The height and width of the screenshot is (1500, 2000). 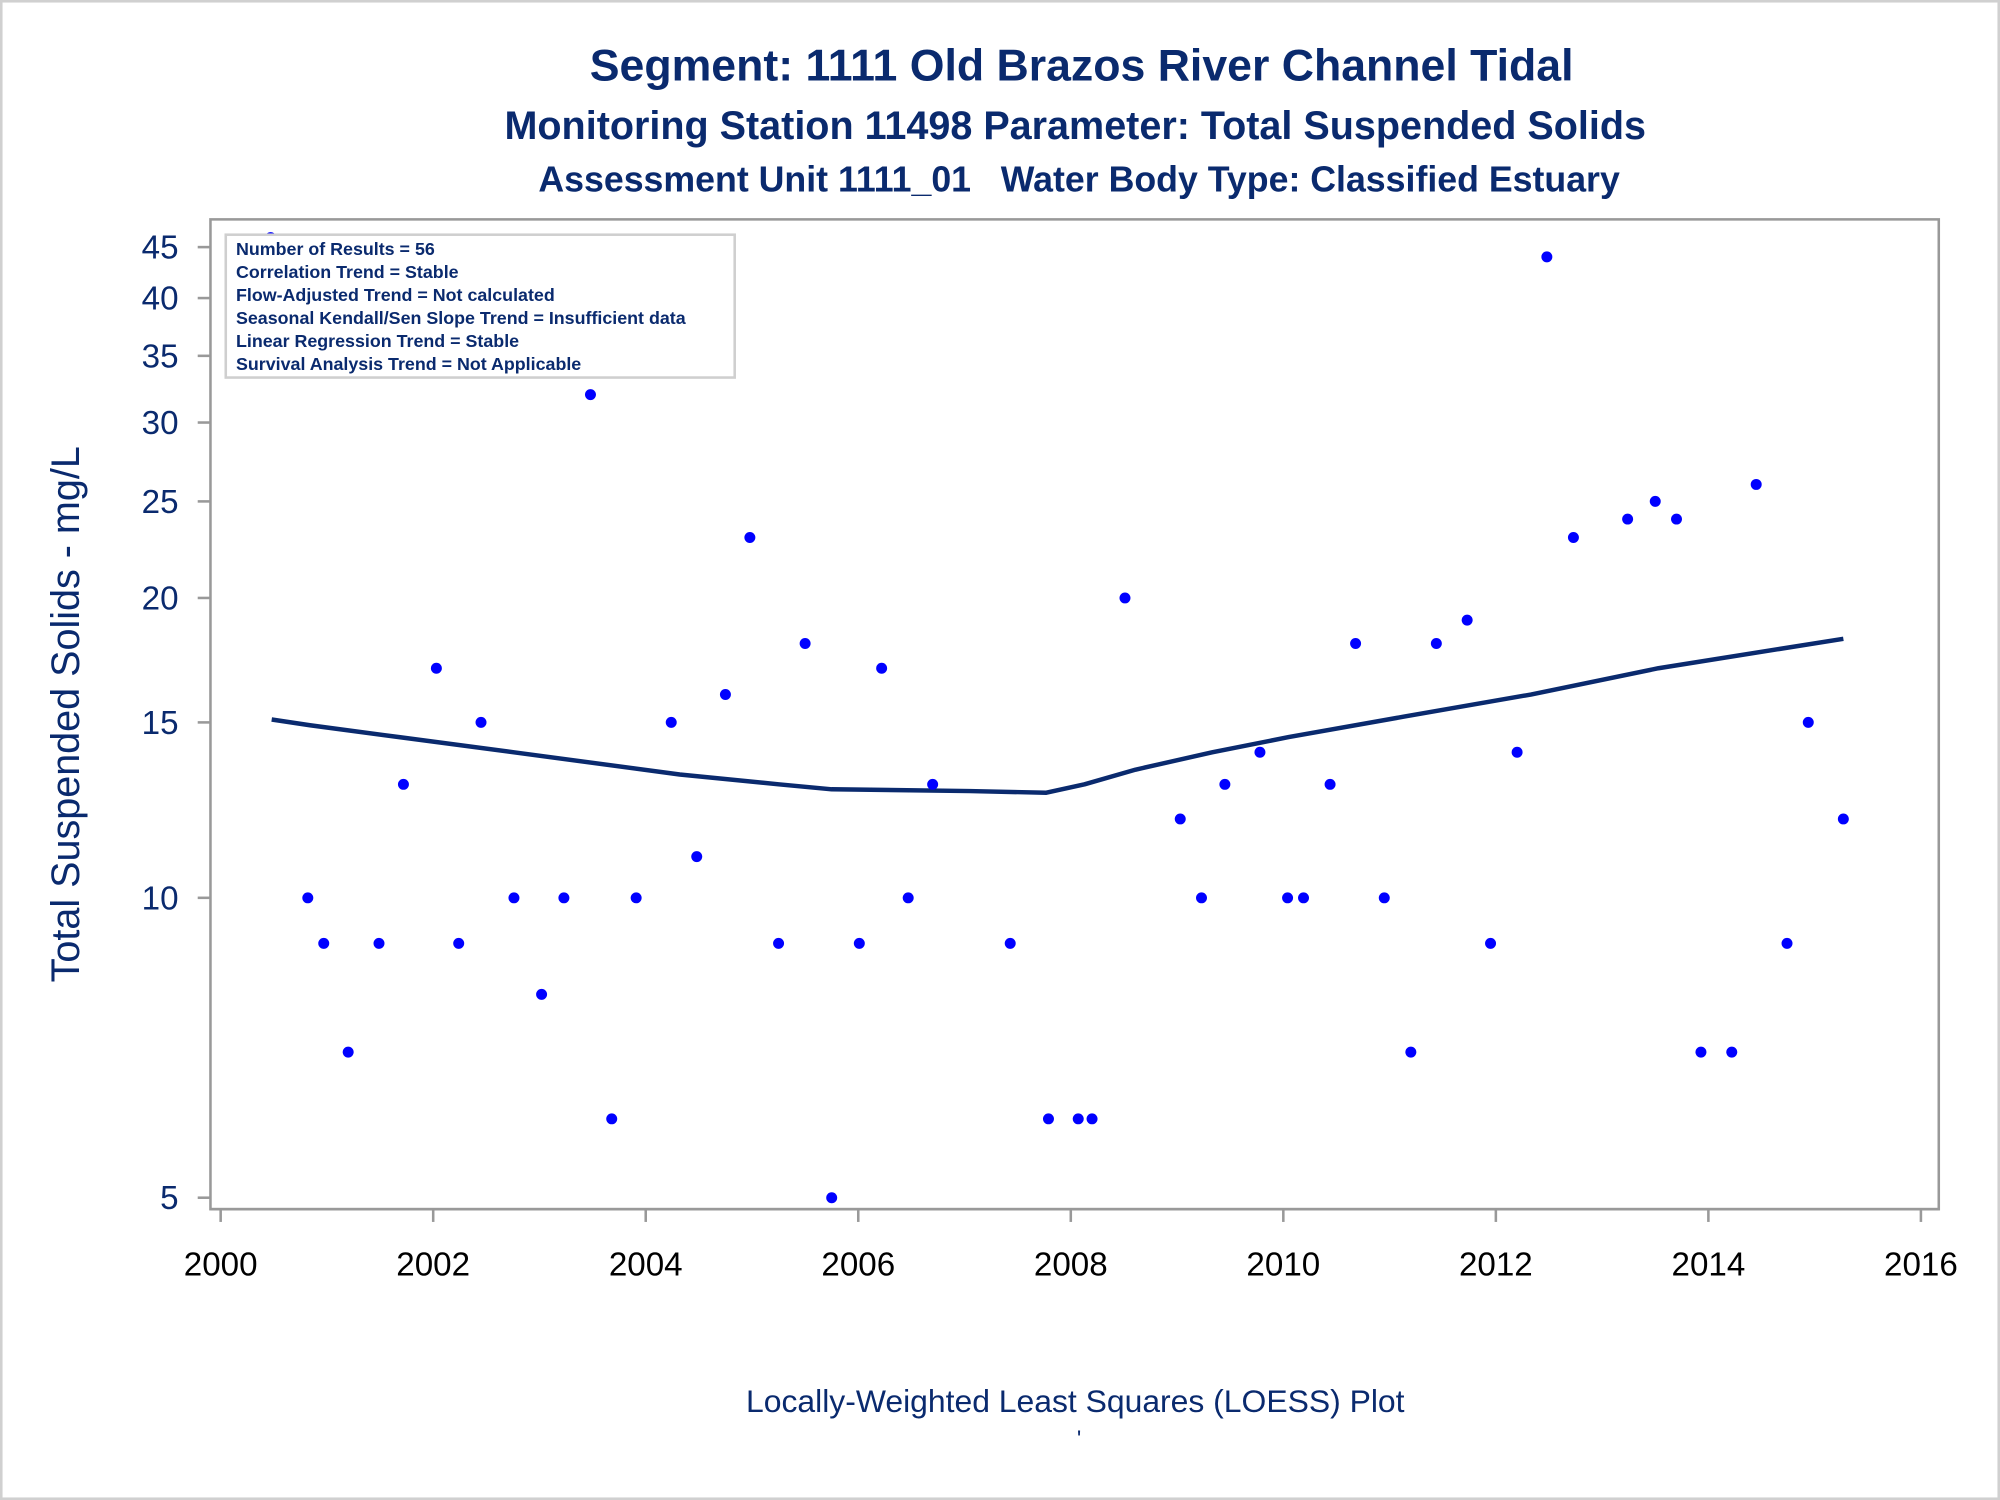 What do you see at coordinates (347, 272) in the screenshot?
I see `info-line: Correlation Trend = Stable` at bounding box center [347, 272].